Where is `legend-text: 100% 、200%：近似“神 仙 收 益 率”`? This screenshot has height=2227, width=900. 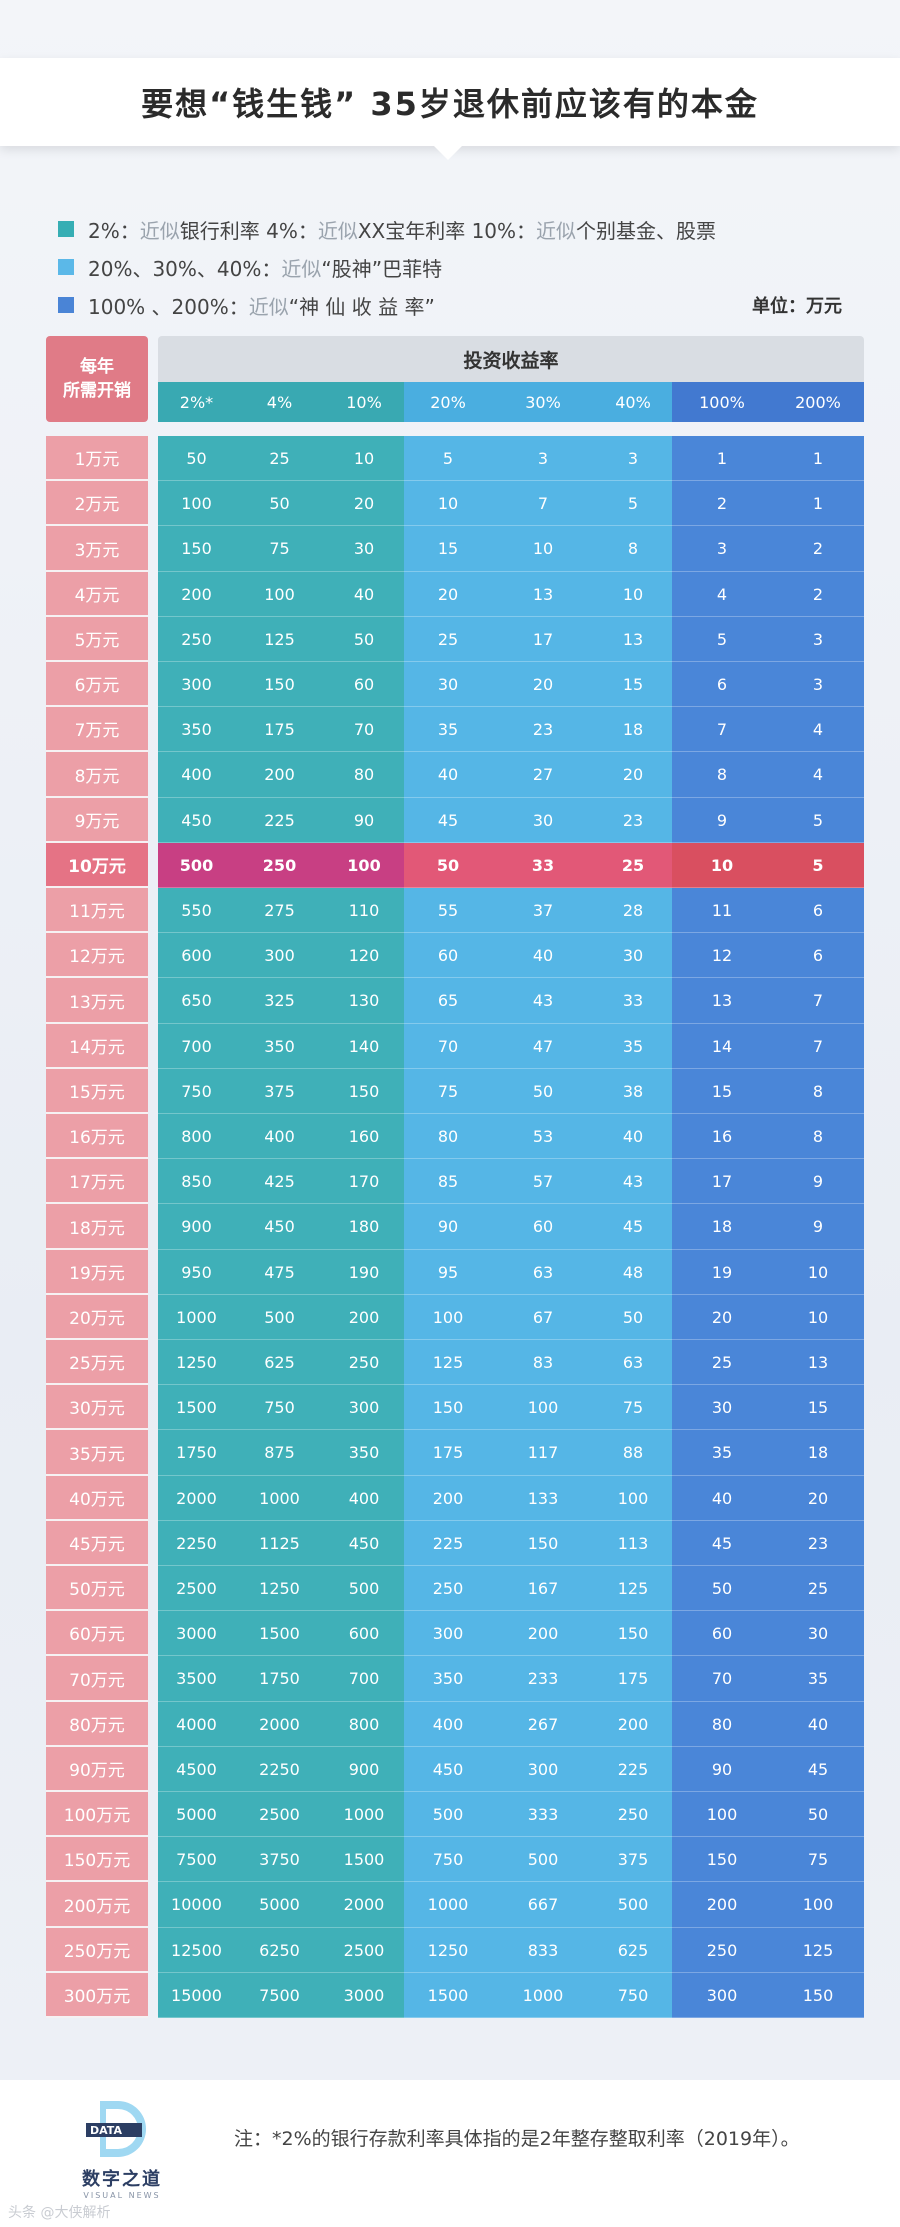
legend-text: 100% 、200%：近似“神 仙 收 益 率” is located at coordinates (261, 305).